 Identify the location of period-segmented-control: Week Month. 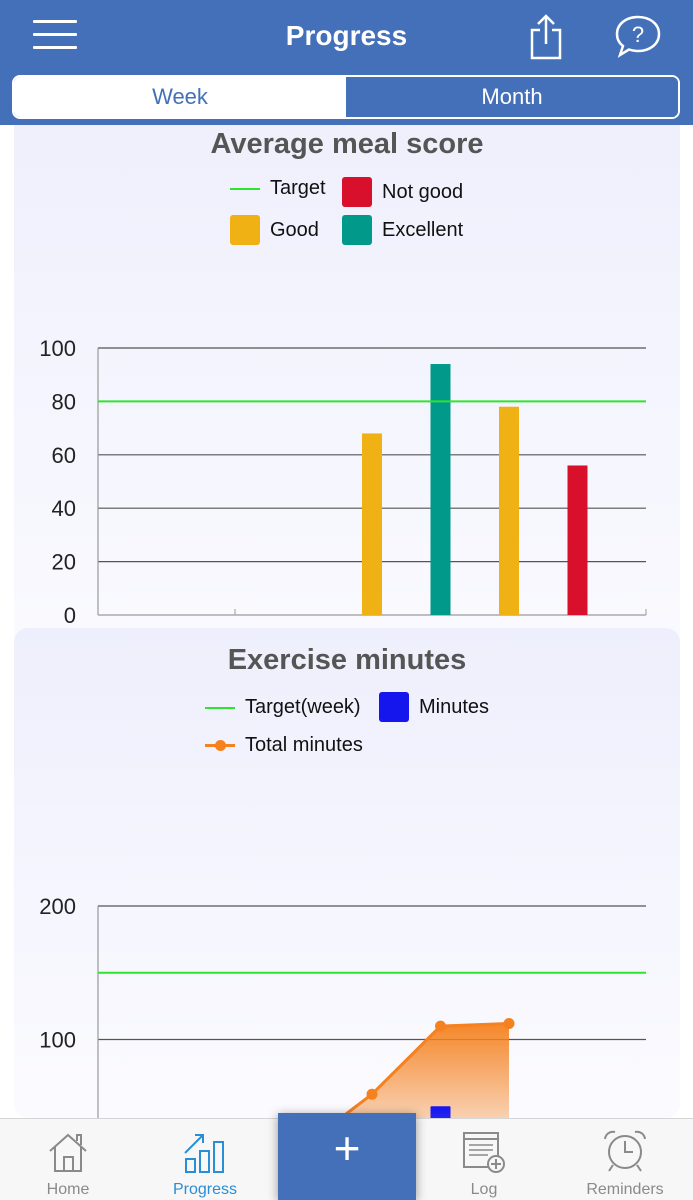
(346, 97).